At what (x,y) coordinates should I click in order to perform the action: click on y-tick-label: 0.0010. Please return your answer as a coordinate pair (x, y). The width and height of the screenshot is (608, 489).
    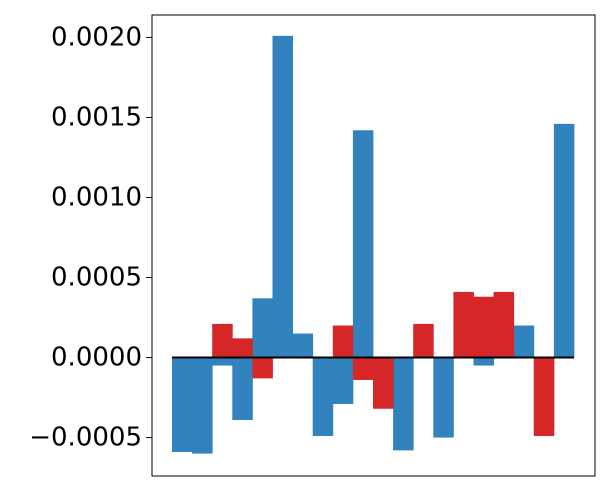
    Looking at the image, I should click on (96, 197).